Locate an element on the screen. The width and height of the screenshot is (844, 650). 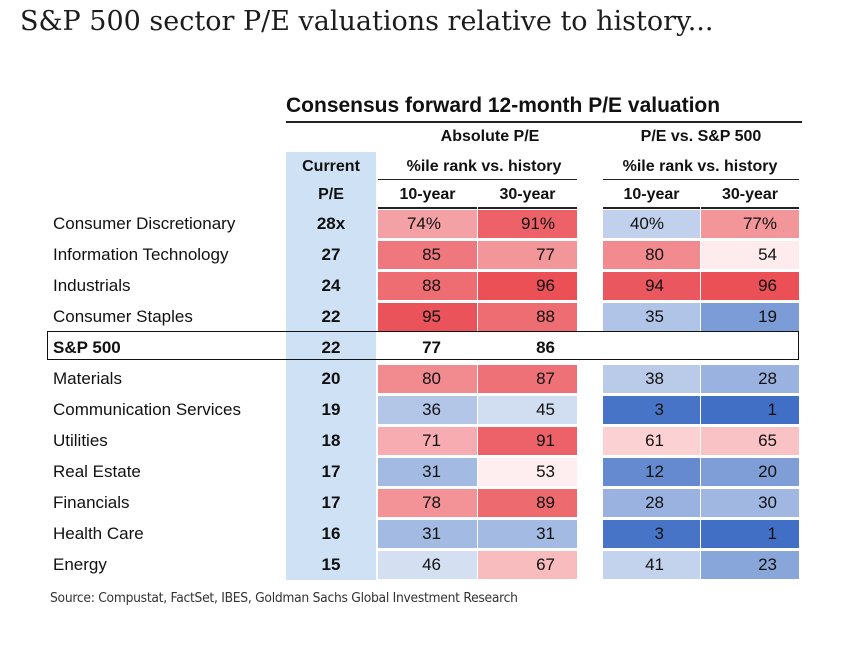
current-pe-cell: 16 is located at coordinates (331, 533).